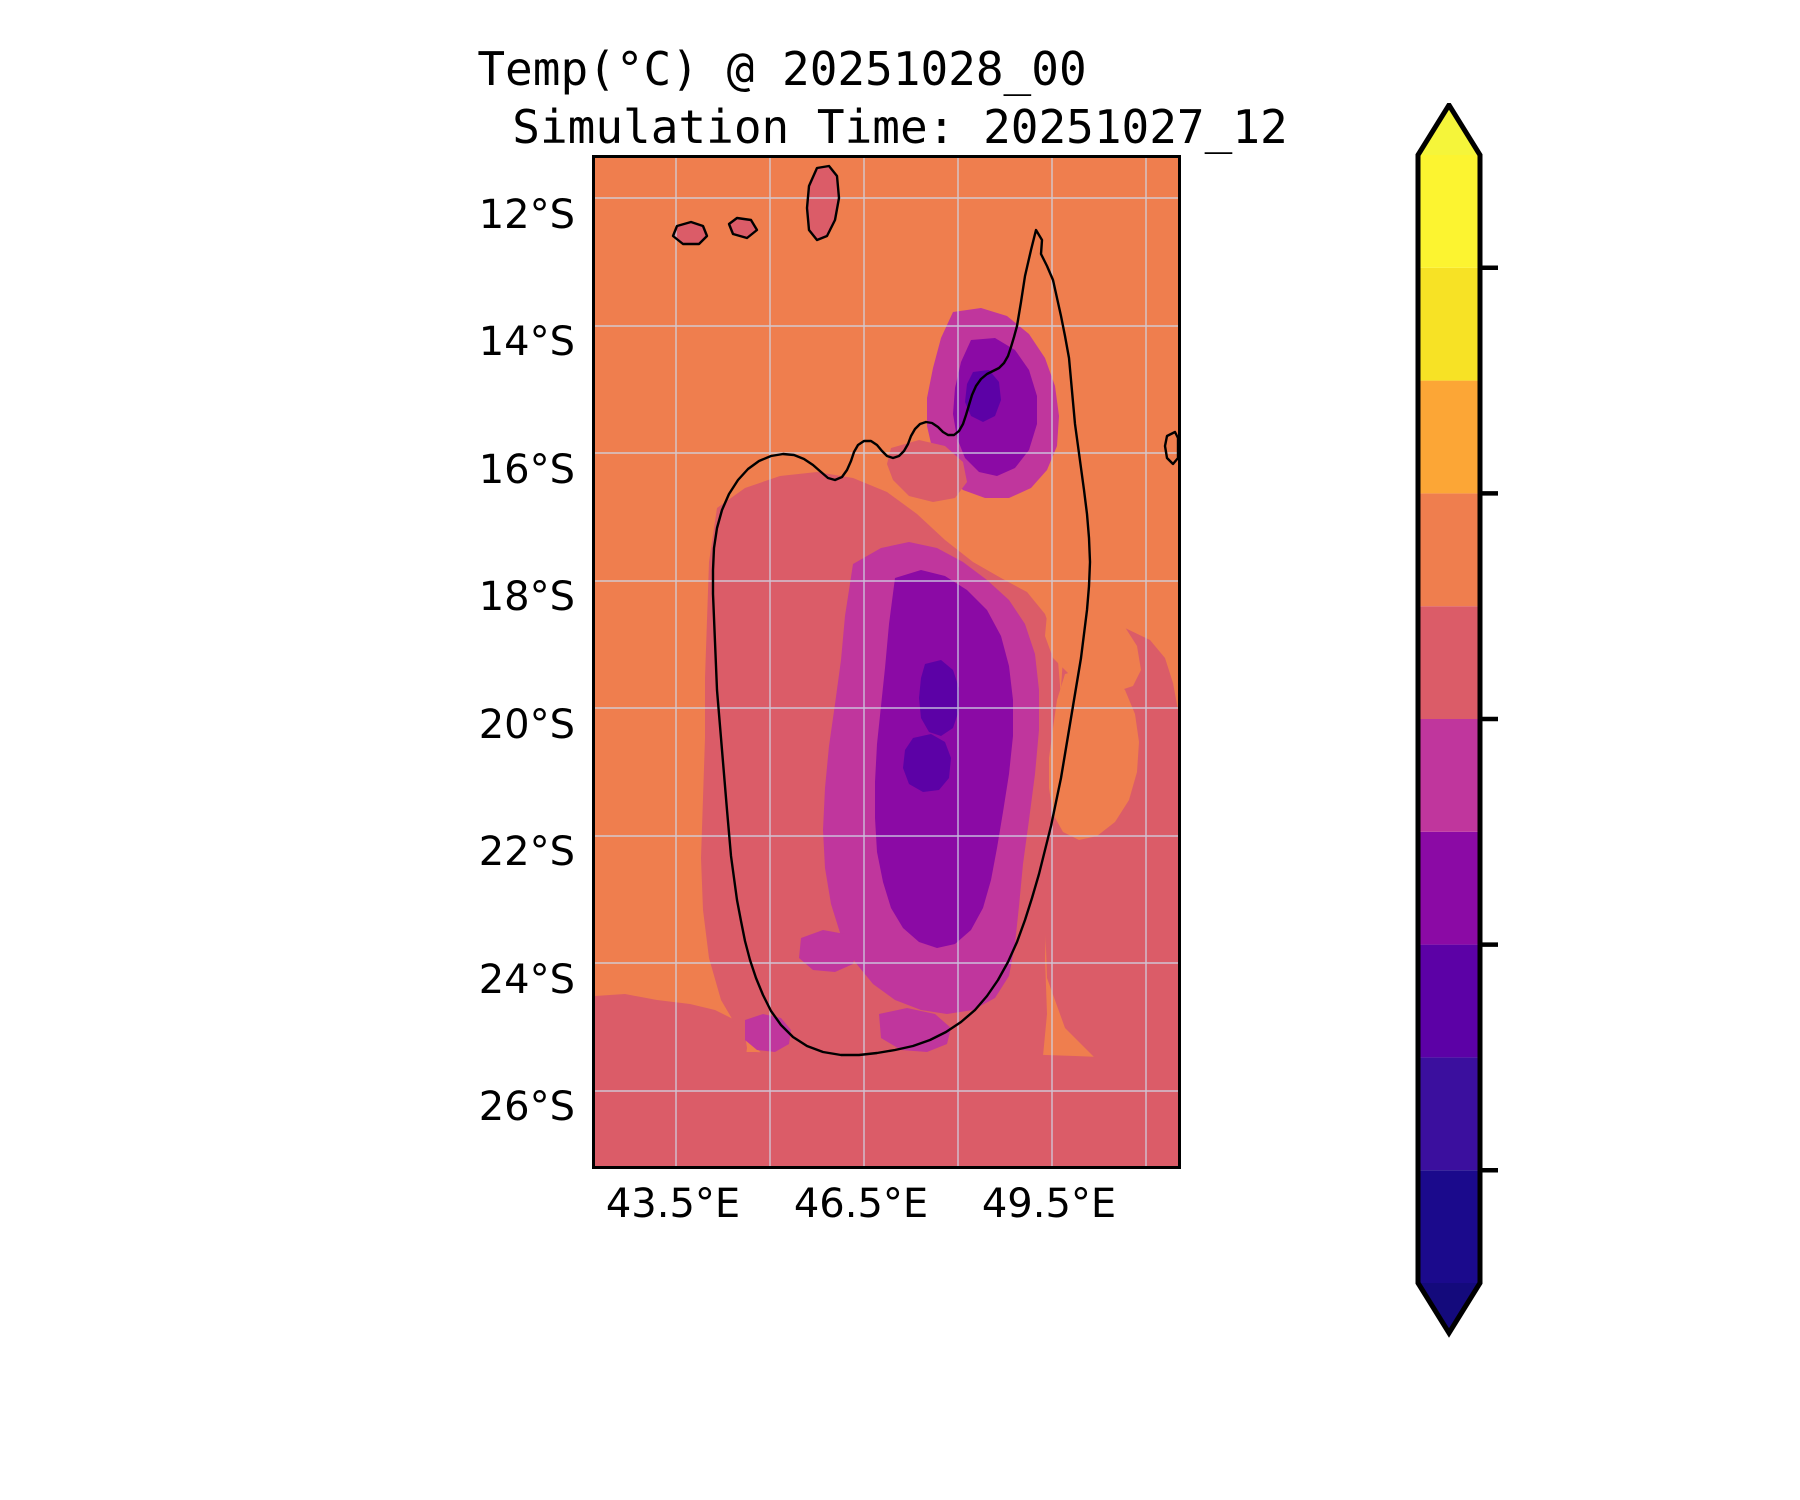 The height and width of the screenshot is (1500, 1800). Describe the element at coordinates (915, 1030) in the screenshot. I see `band-15-20-s-patch` at that location.